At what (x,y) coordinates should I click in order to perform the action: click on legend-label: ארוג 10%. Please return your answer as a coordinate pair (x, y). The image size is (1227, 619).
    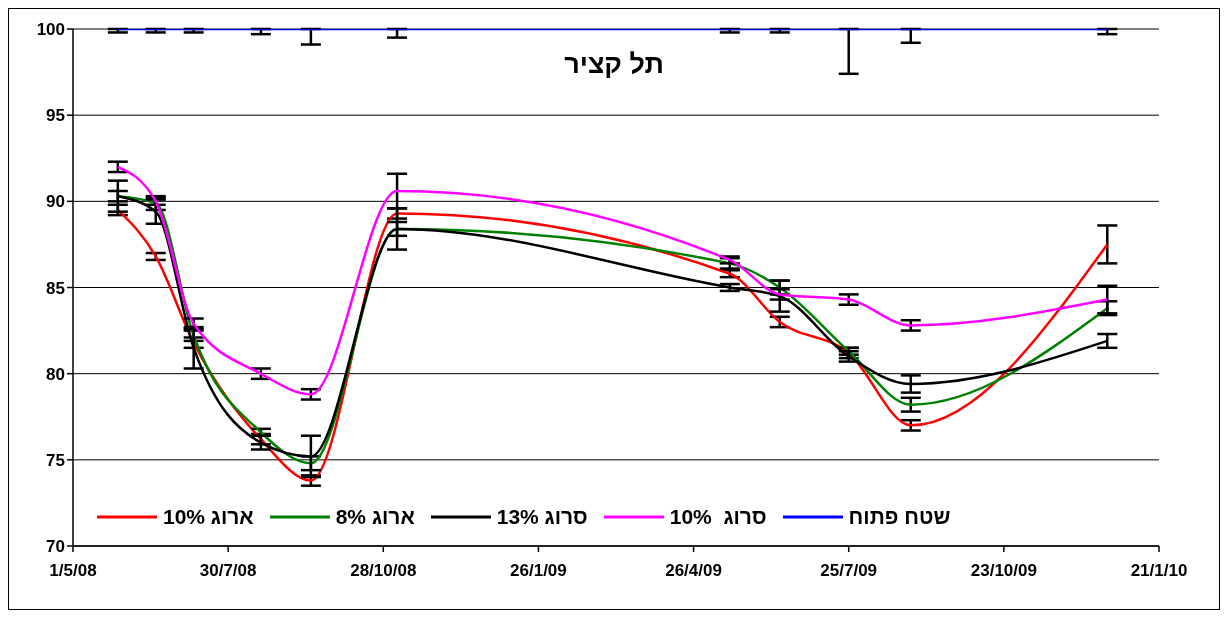
    Looking at the image, I should click on (208, 517).